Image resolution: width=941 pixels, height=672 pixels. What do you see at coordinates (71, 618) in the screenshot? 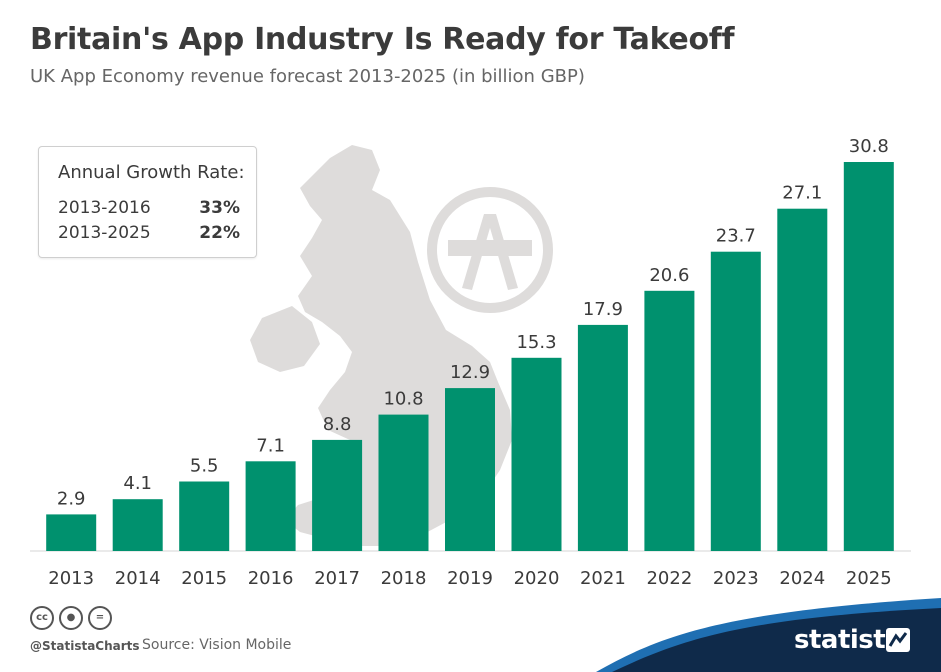
I see `attribution-icon: ●` at bounding box center [71, 618].